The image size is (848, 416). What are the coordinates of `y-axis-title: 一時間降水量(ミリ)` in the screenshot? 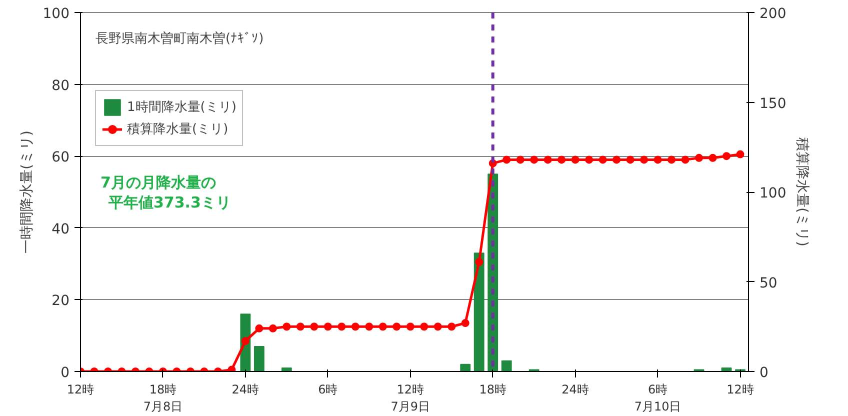 It's located at (26, 192).